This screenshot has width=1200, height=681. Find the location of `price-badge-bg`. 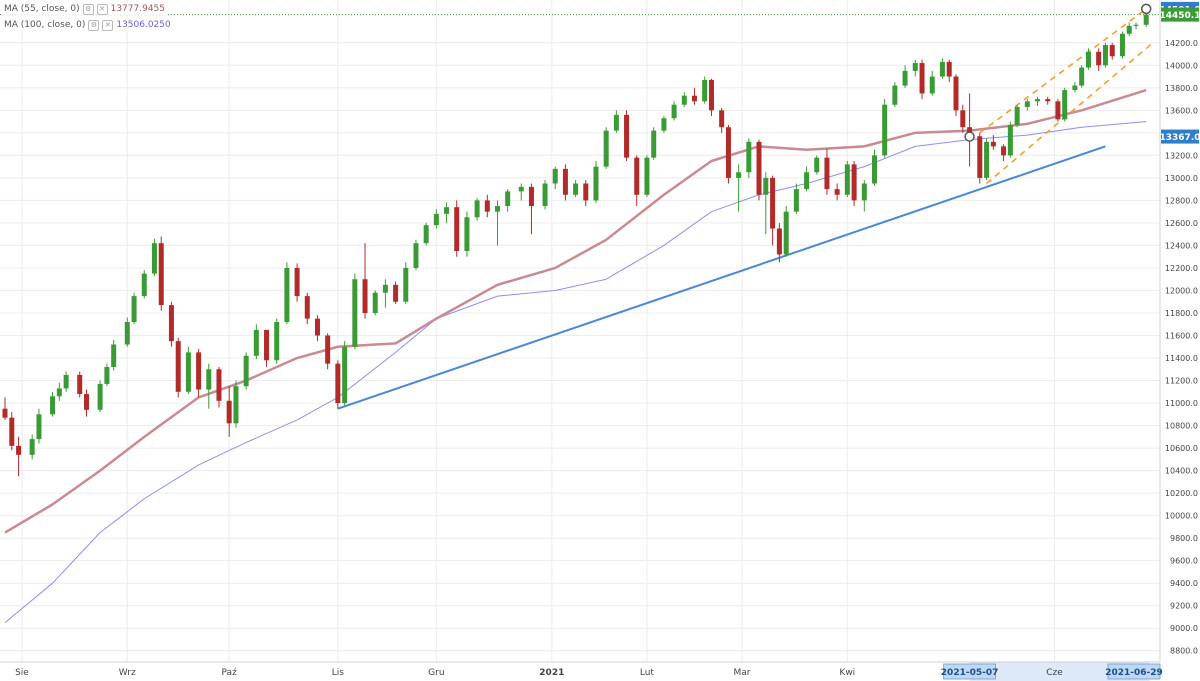

price-badge-bg is located at coordinates (1180, 136).